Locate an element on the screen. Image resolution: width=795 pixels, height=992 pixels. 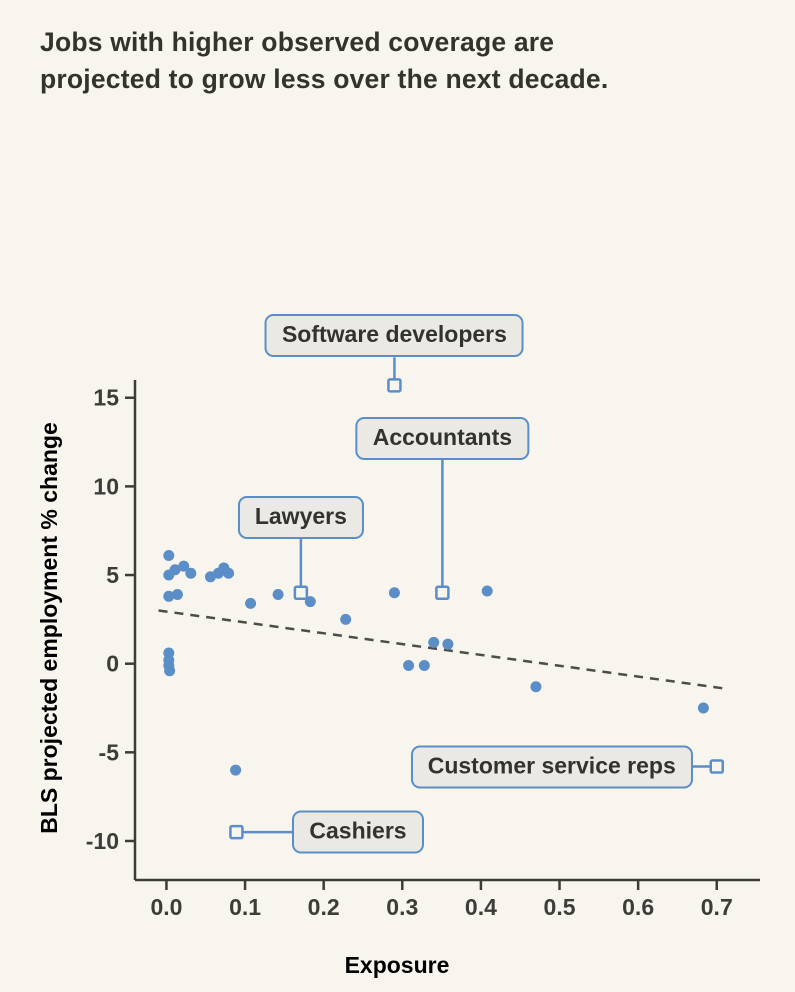
x-tick-label: 0.5 is located at coordinates (560, 907).